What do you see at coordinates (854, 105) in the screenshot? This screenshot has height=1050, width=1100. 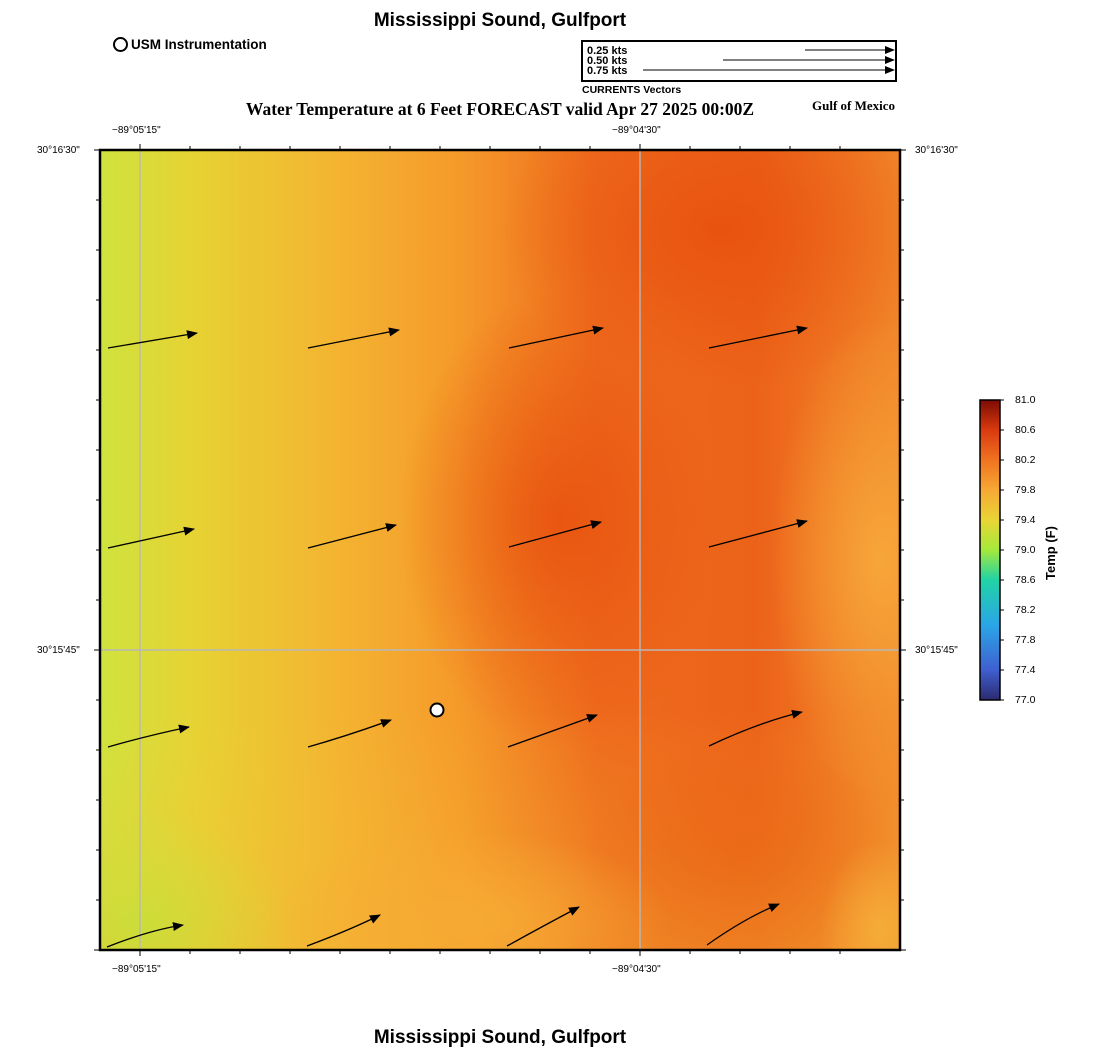 I see `region-label: Gulf of Mexico` at bounding box center [854, 105].